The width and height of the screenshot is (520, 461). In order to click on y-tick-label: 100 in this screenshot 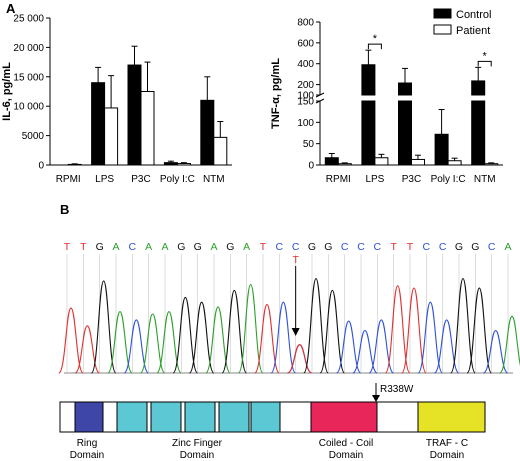, I will do `click(305, 123)`.